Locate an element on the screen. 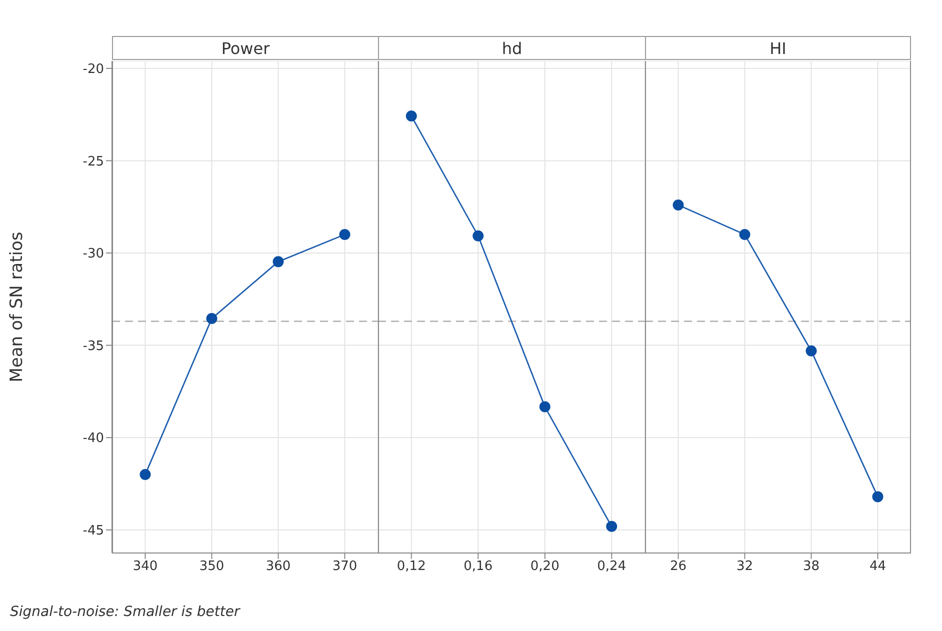 This screenshot has height=631, width=942. x-tick-label: 0,12 is located at coordinates (411, 566).